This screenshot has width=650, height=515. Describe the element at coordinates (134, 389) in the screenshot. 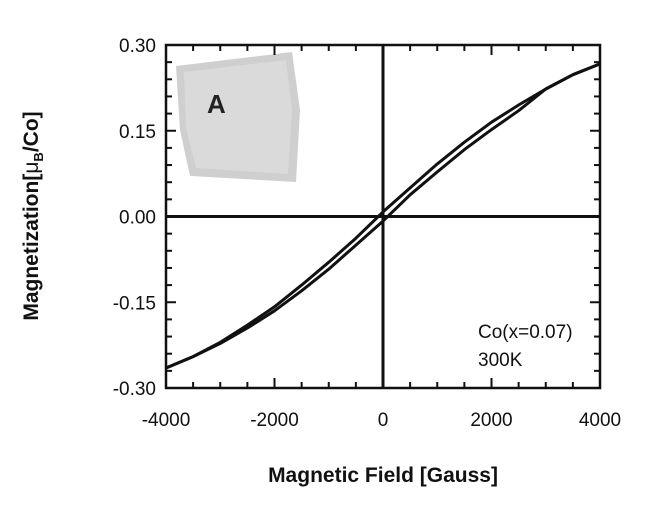

I see `y-tick-label: -0.30` at that location.